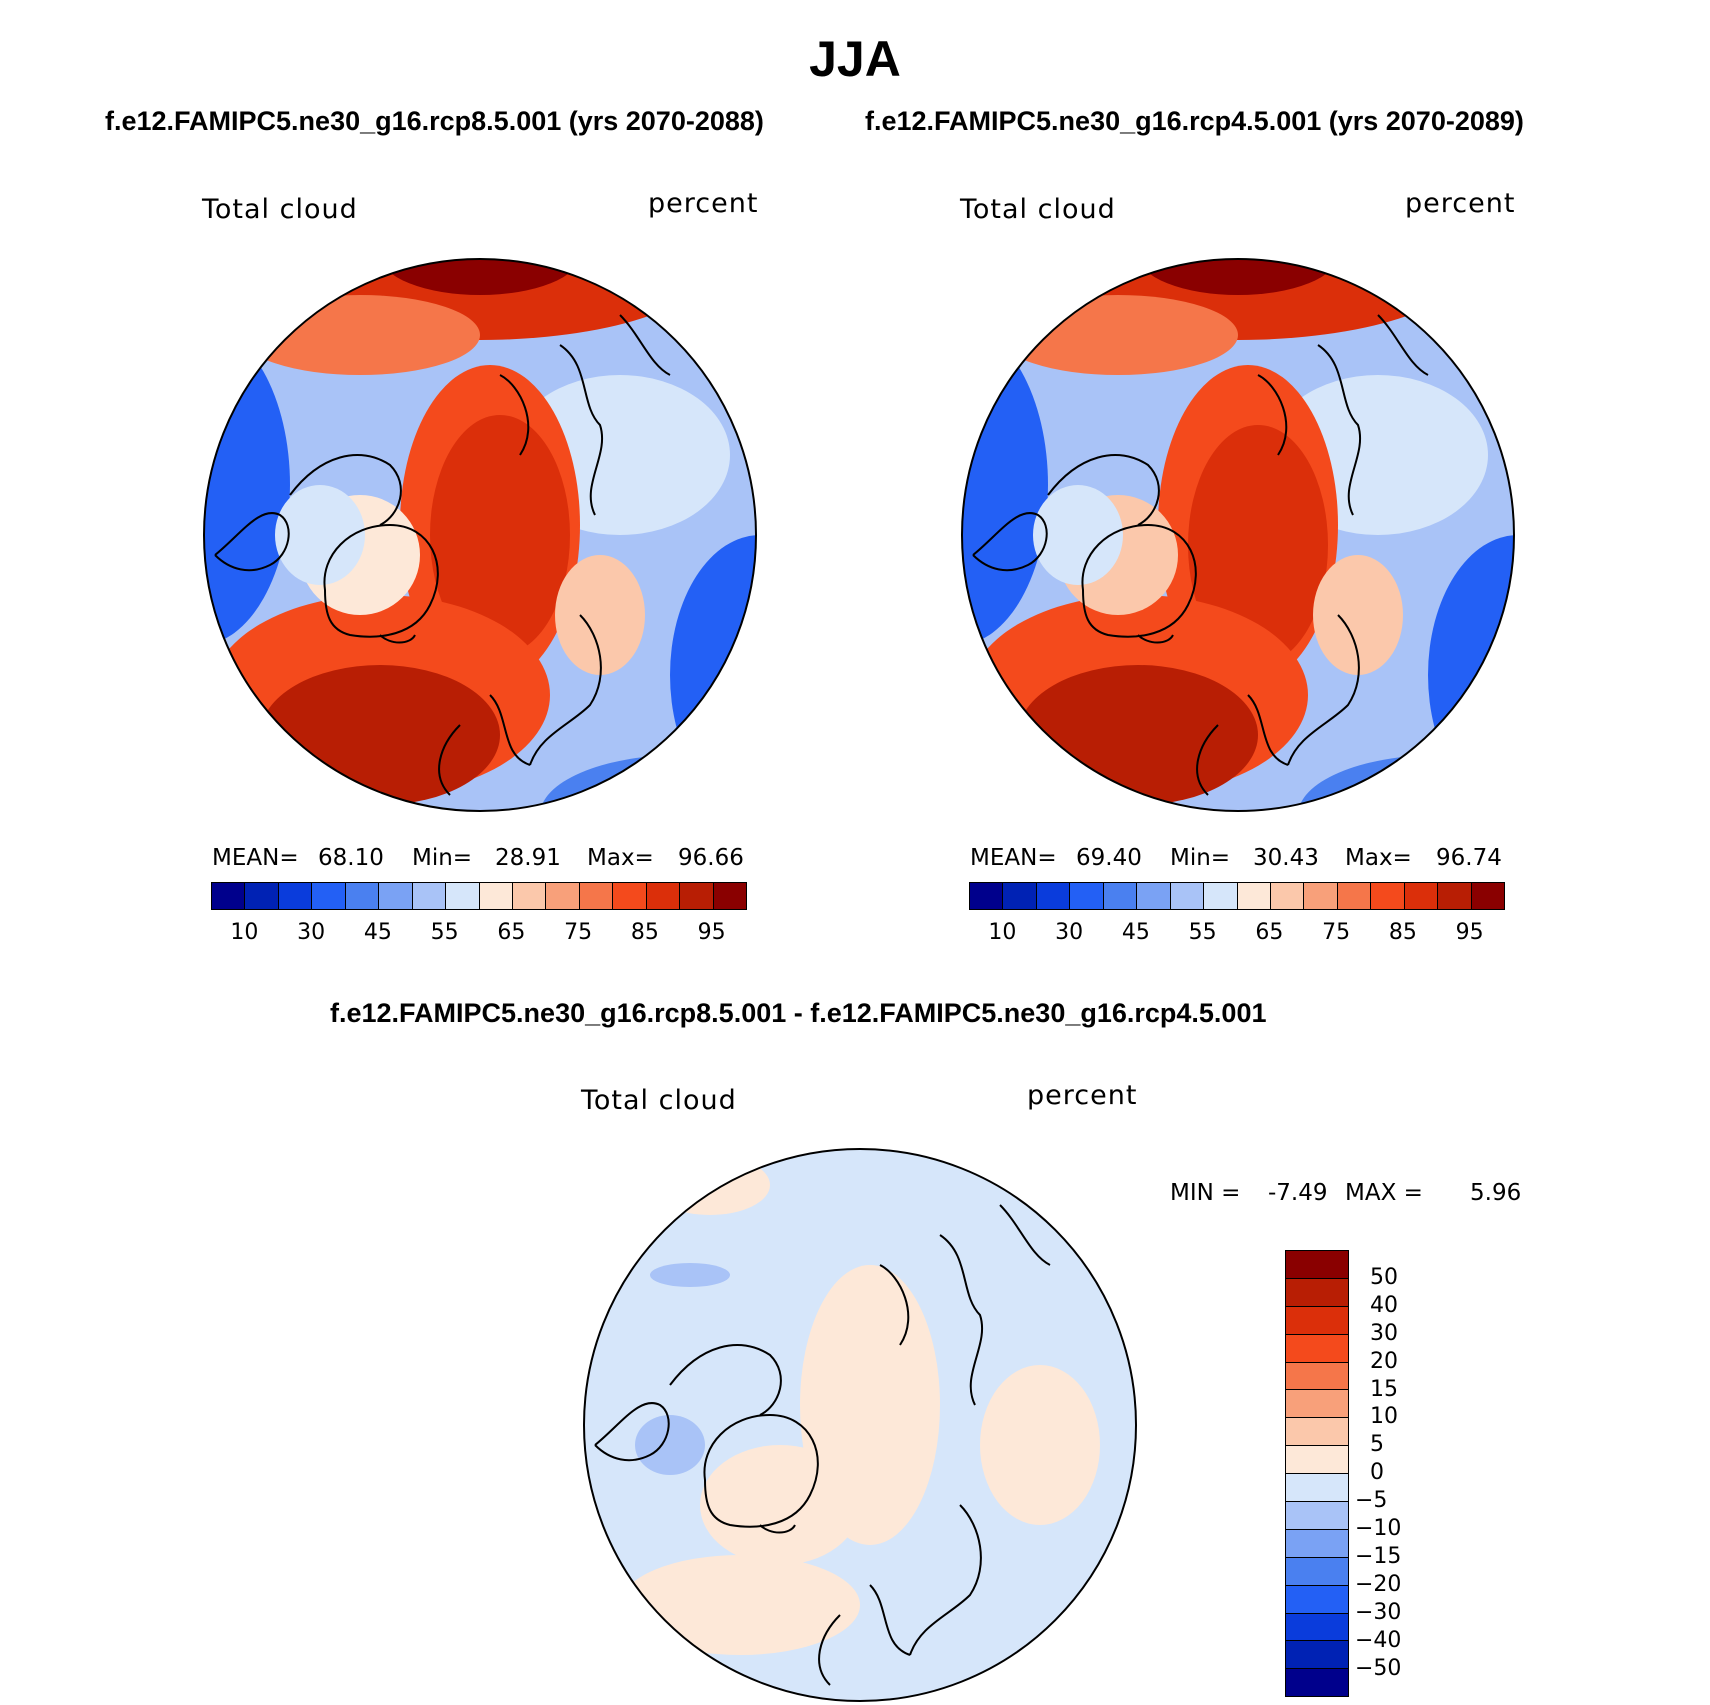  Describe the element at coordinates (1238, 535) in the screenshot. I see `panel2-polar-map` at that location.